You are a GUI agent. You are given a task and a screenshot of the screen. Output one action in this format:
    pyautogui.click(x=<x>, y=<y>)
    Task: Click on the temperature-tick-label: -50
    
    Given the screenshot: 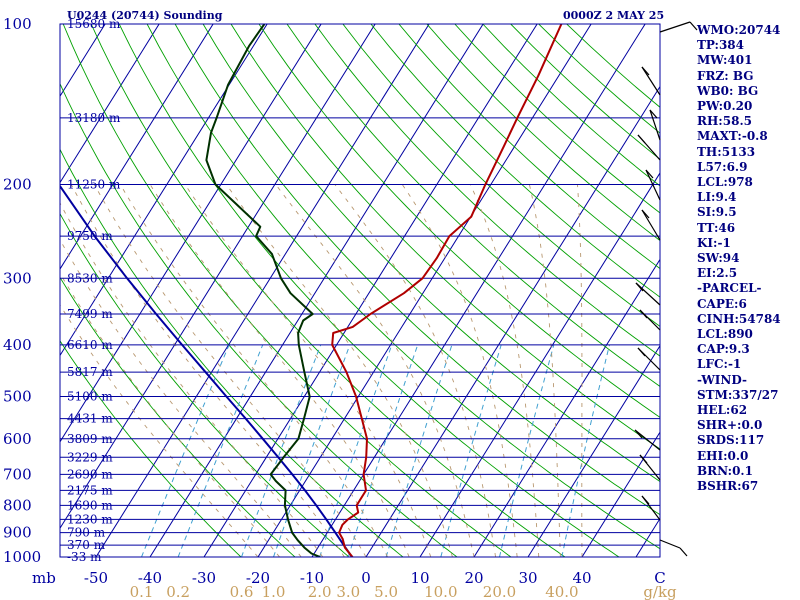 What is the action you would take?
    pyautogui.click(x=96, y=578)
    